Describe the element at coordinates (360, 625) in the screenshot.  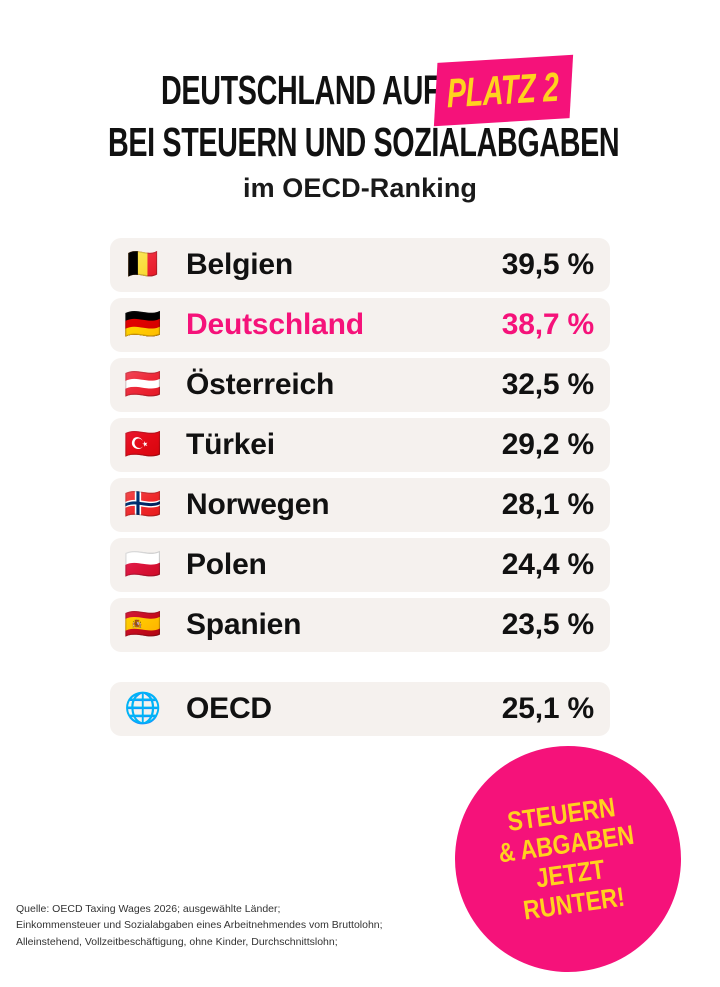
I see `ranking-row: 🇪🇸 Spanien 23,5 %` at that location.